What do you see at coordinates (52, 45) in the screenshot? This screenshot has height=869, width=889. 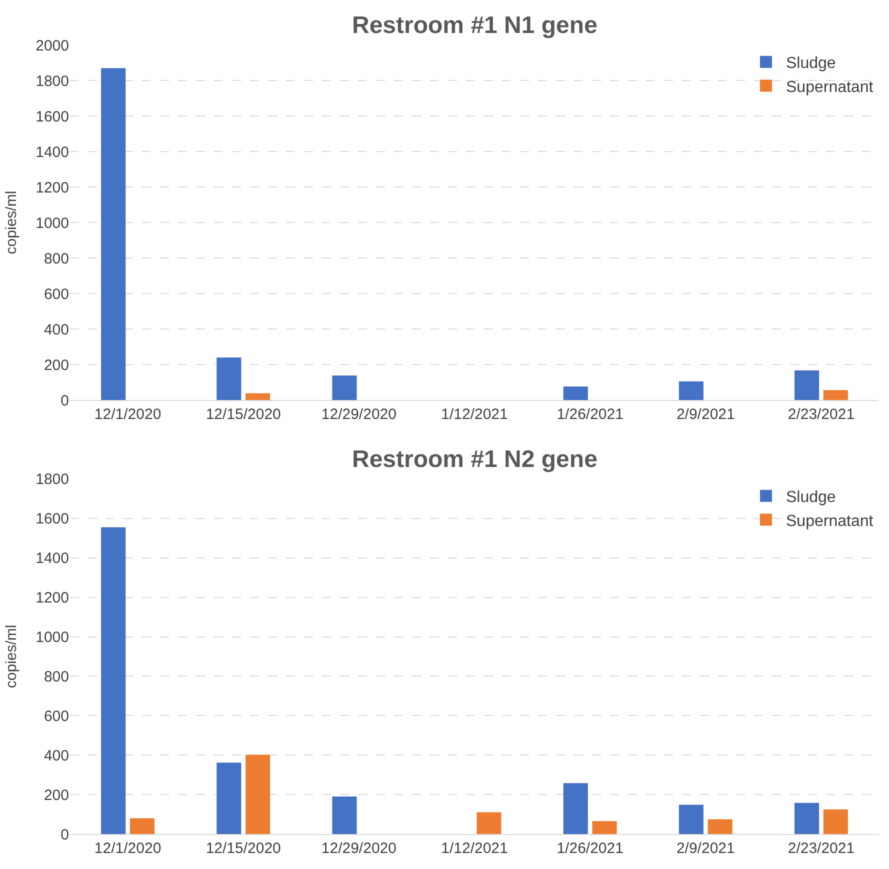 I see `y-tick-label: 2000` at bounding box center [52, 45].